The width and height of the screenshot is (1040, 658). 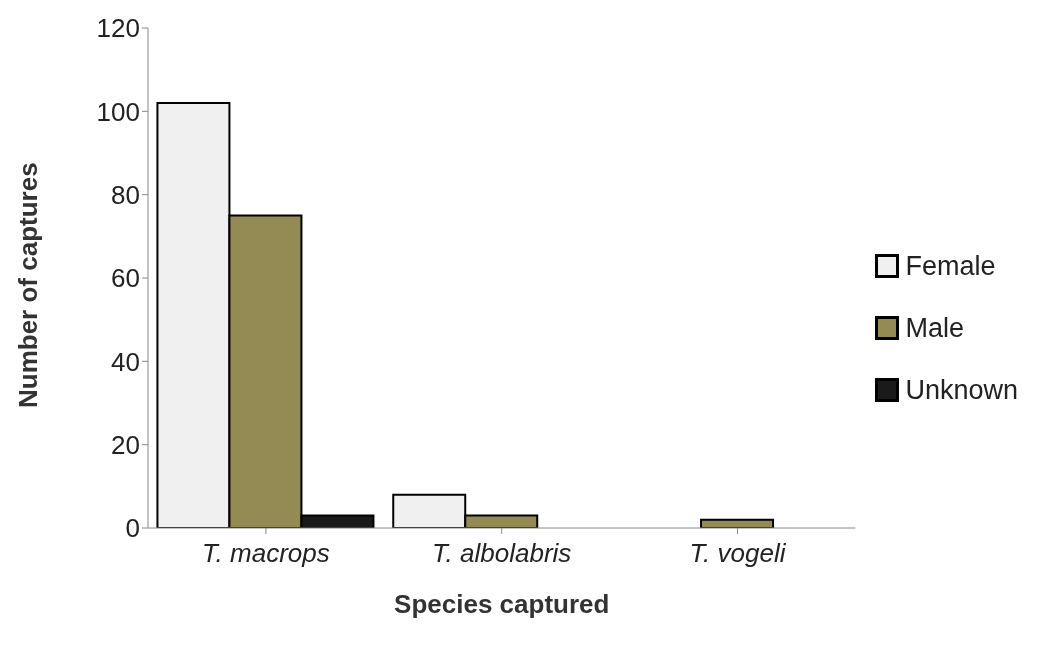 I want to click on x-tick-label: T. vogeli, so click(x=738, y=553).